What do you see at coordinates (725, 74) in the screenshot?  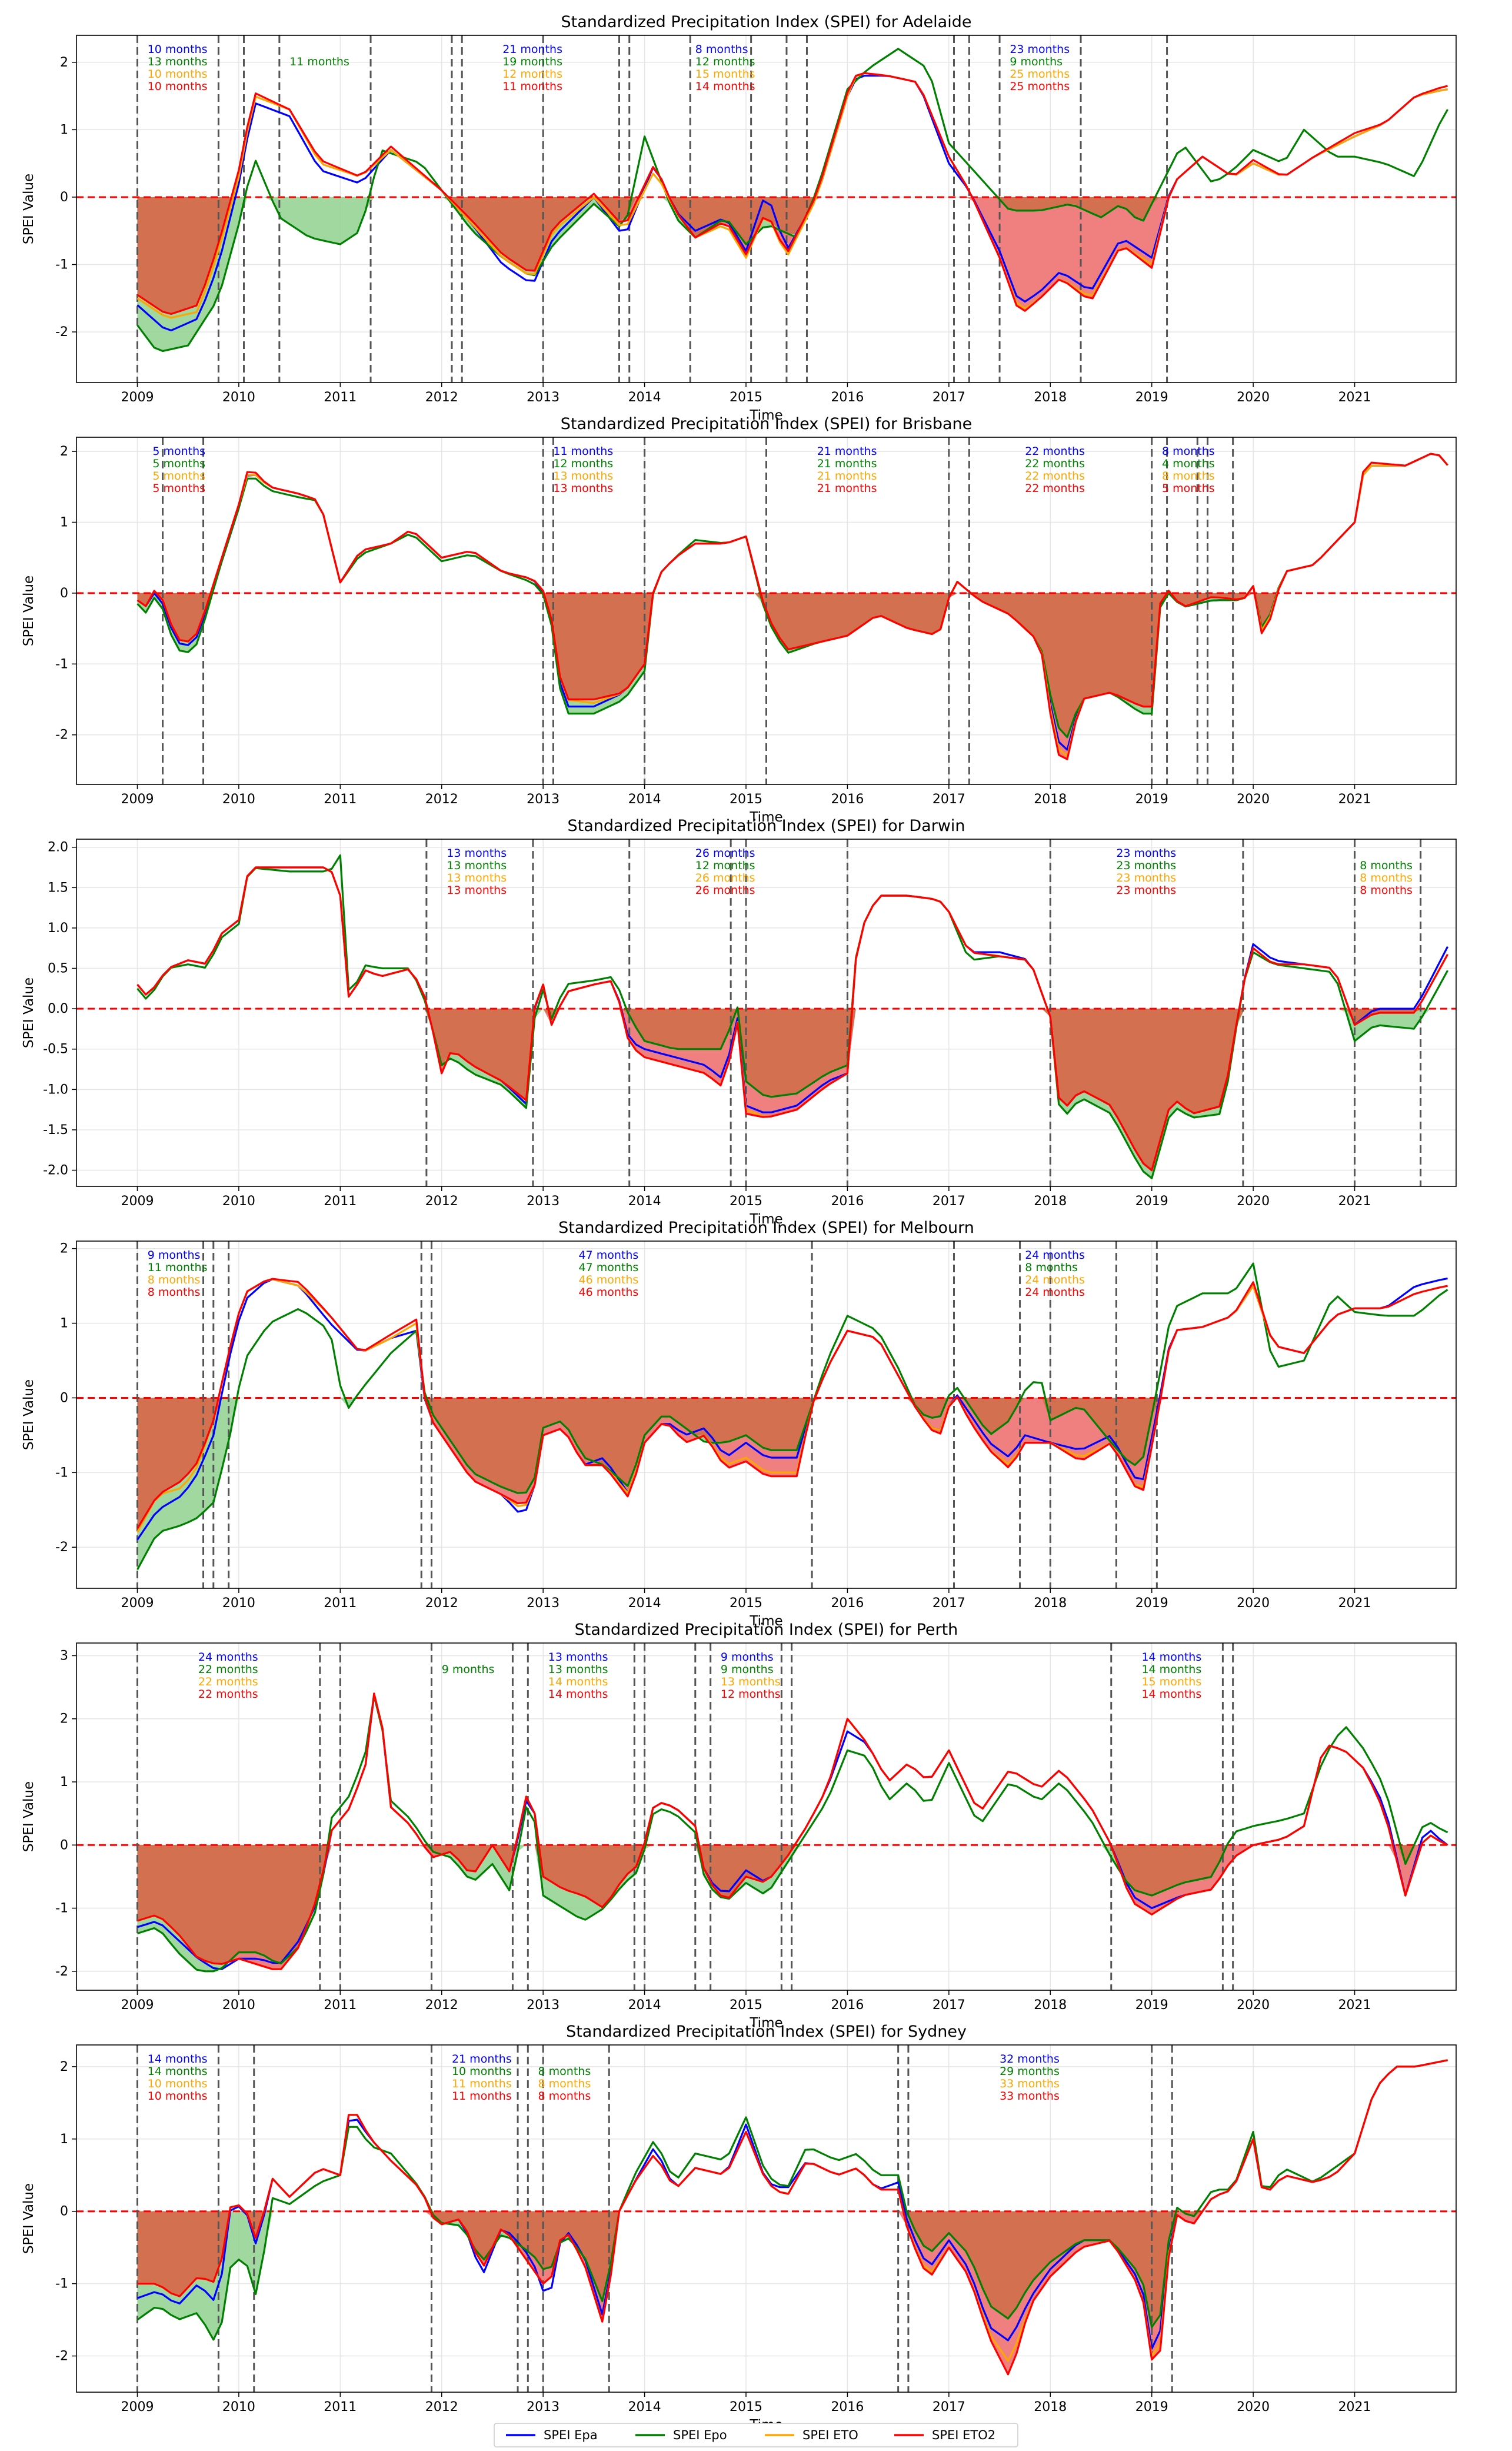 I see `duration-label-eto: 15 months` at bounding box center [725, 74].